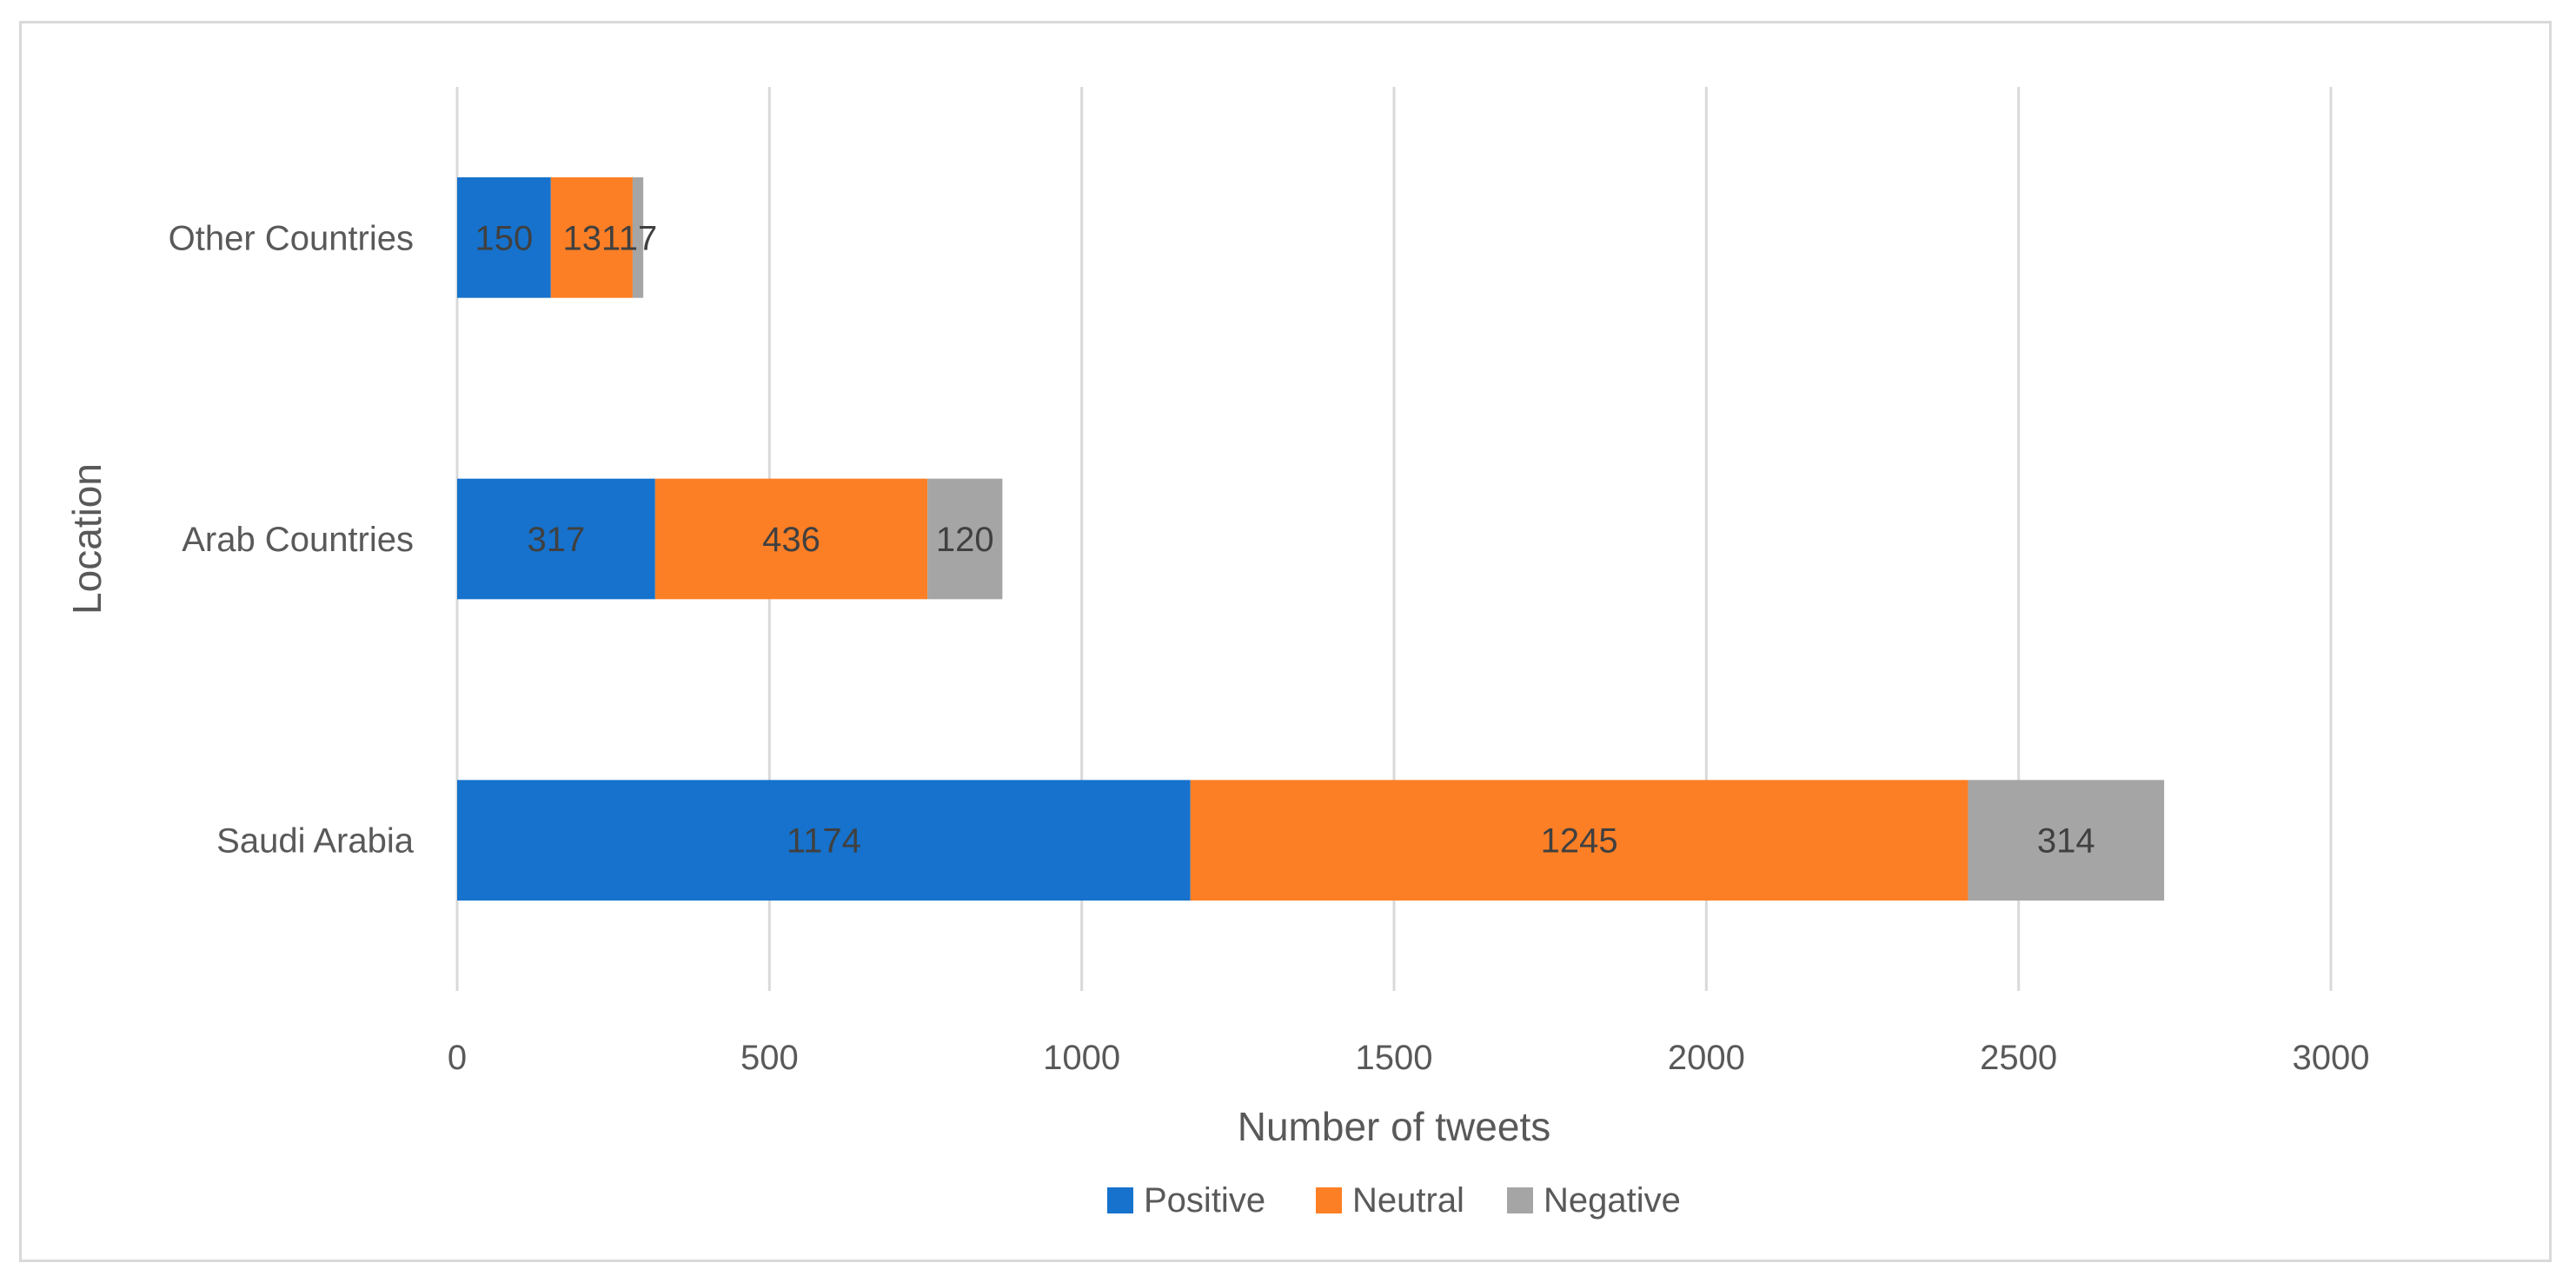  I want to click on data-label: 17, so click(638, 238).